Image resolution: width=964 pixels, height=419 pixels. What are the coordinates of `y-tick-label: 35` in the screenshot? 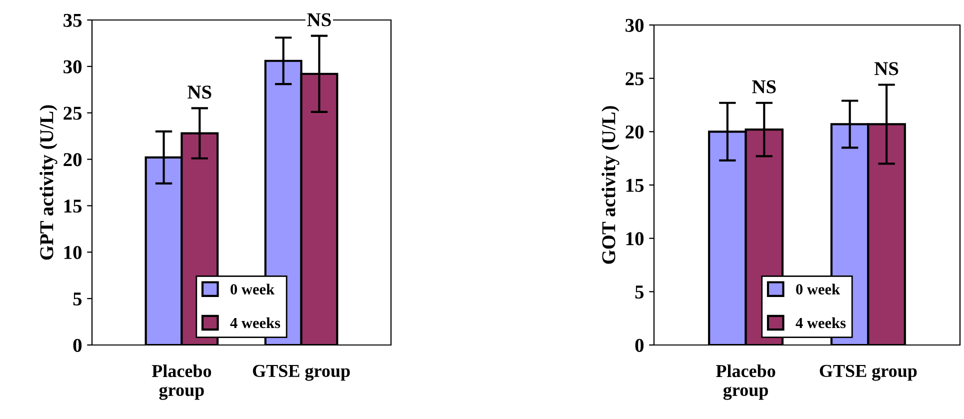 It's located at (73, 20).